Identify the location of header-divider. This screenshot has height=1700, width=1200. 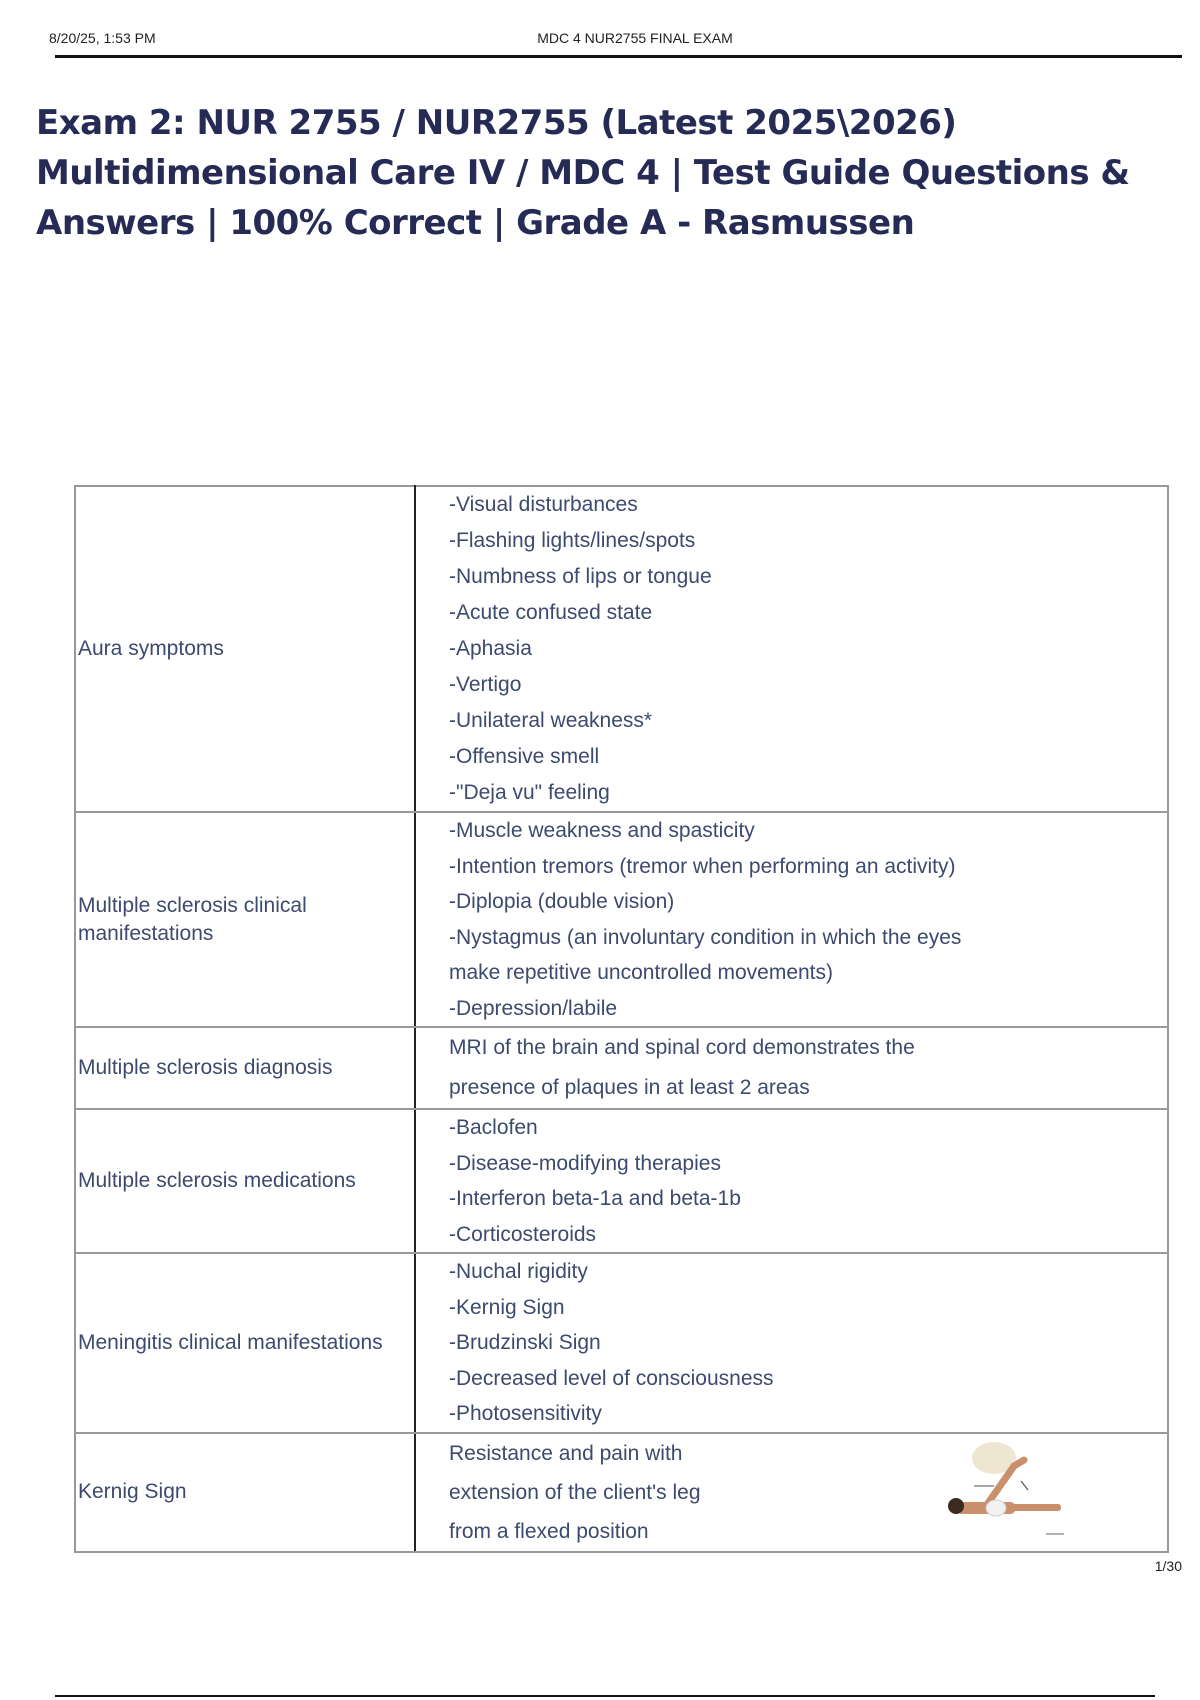
(618, 56).